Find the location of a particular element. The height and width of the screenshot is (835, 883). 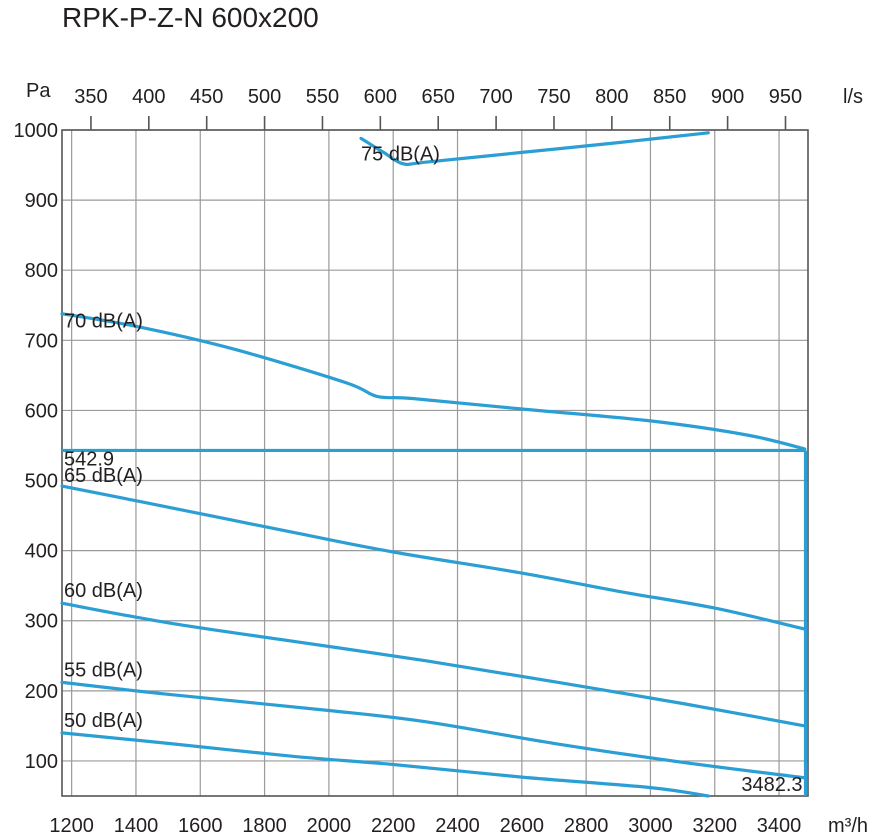

top-tick-label: 650 is located at coordinates (438, 97).